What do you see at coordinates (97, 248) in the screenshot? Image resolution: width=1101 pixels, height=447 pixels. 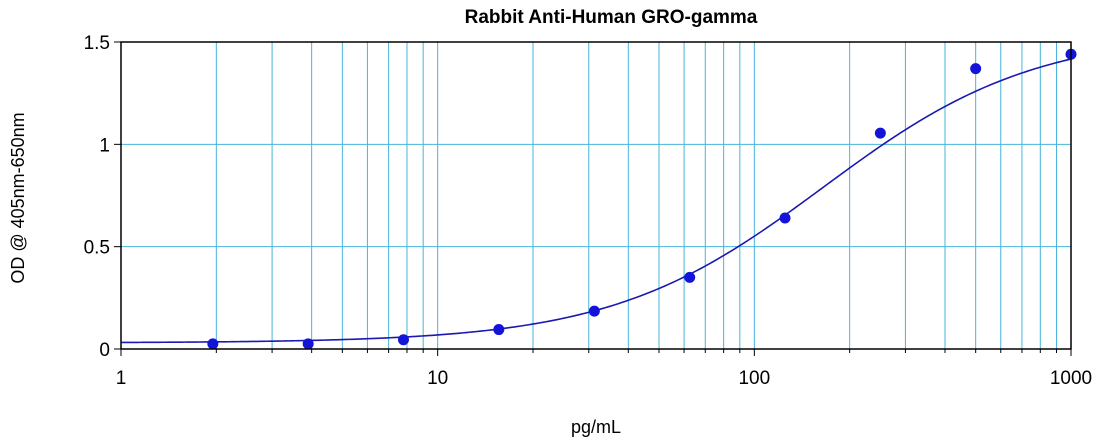 I see `y-tick-label: 0.5` at bounding box center [97, 248].